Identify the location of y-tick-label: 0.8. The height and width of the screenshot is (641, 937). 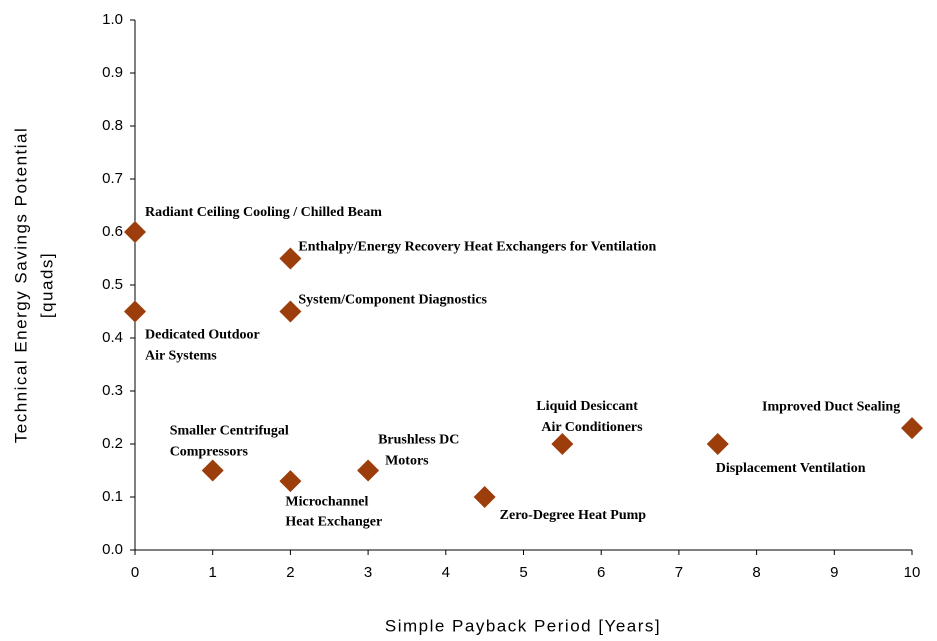
(112, 125).